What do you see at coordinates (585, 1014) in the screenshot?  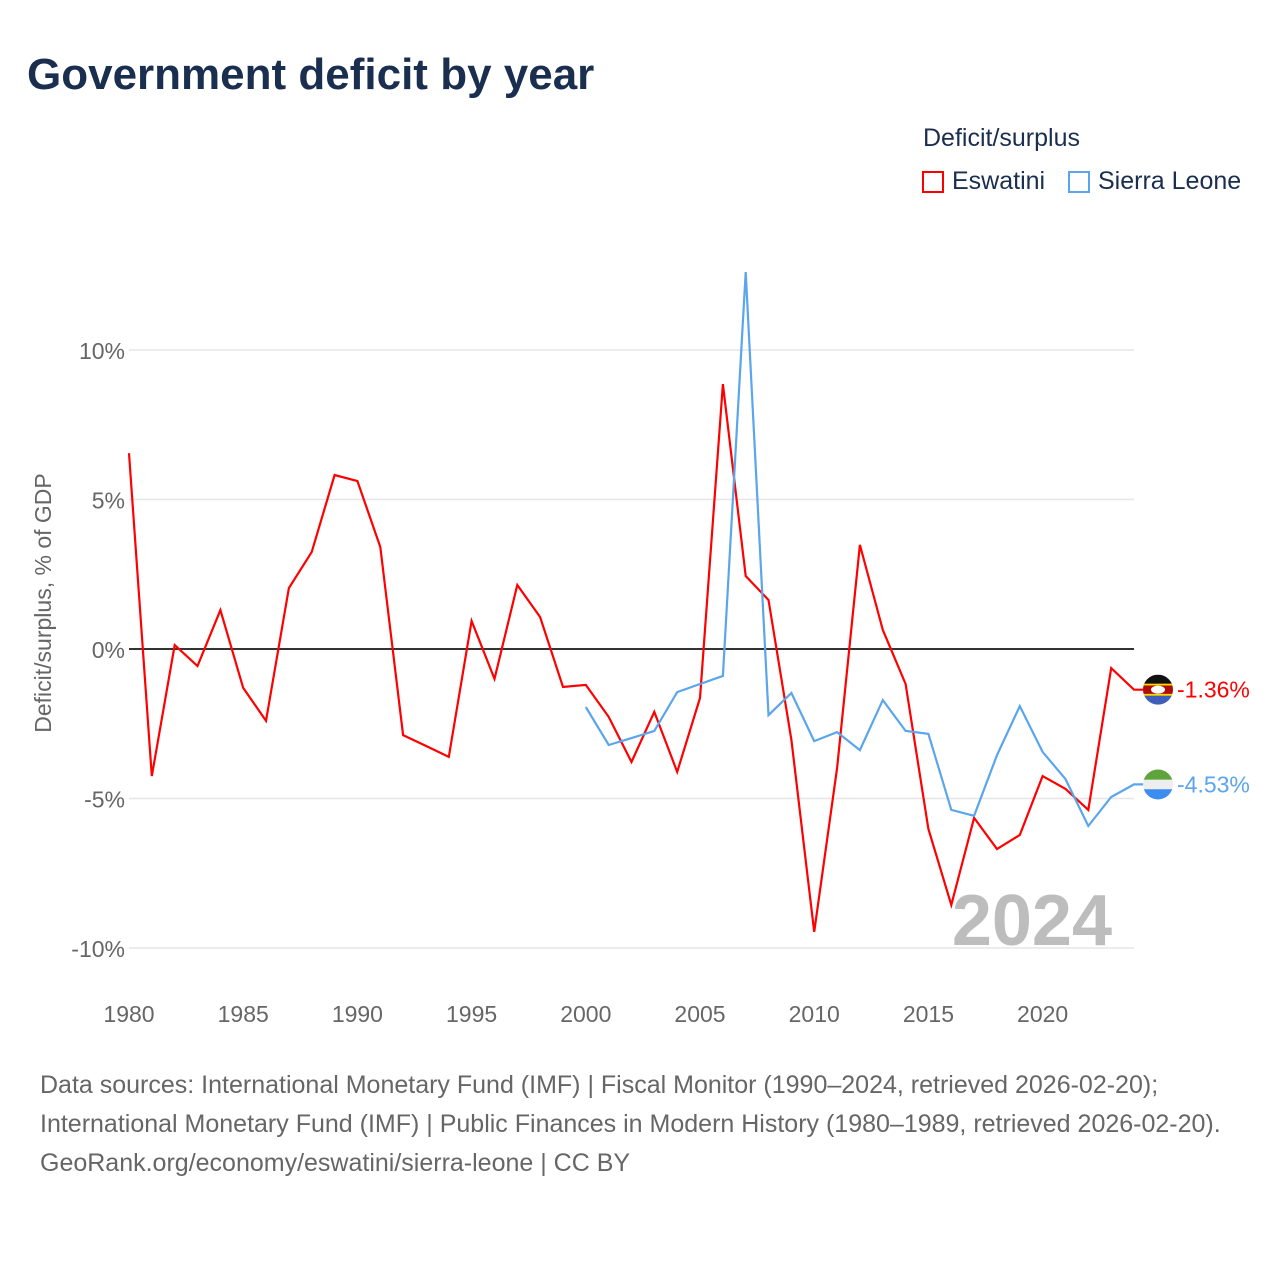 I see `x-tick-label: 2000` at bounding box center [585, 1014].